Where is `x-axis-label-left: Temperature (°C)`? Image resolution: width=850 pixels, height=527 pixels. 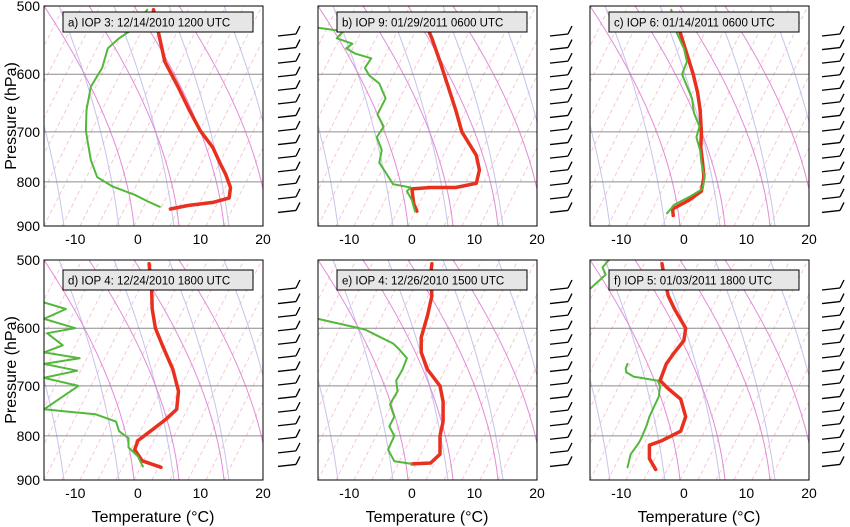 x-axis-label-left: Temperature (°C) is located at coordinates (153, 517).